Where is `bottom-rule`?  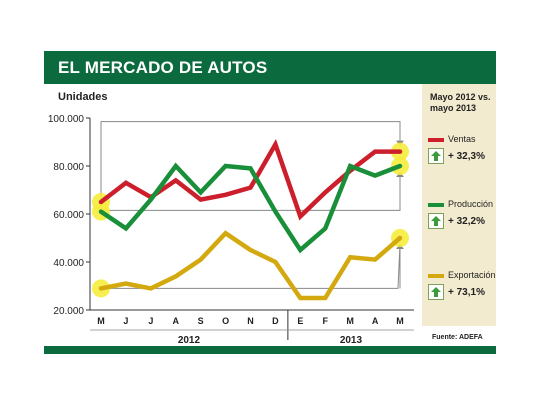
bottom-rule is located at coordinates (270, 350).